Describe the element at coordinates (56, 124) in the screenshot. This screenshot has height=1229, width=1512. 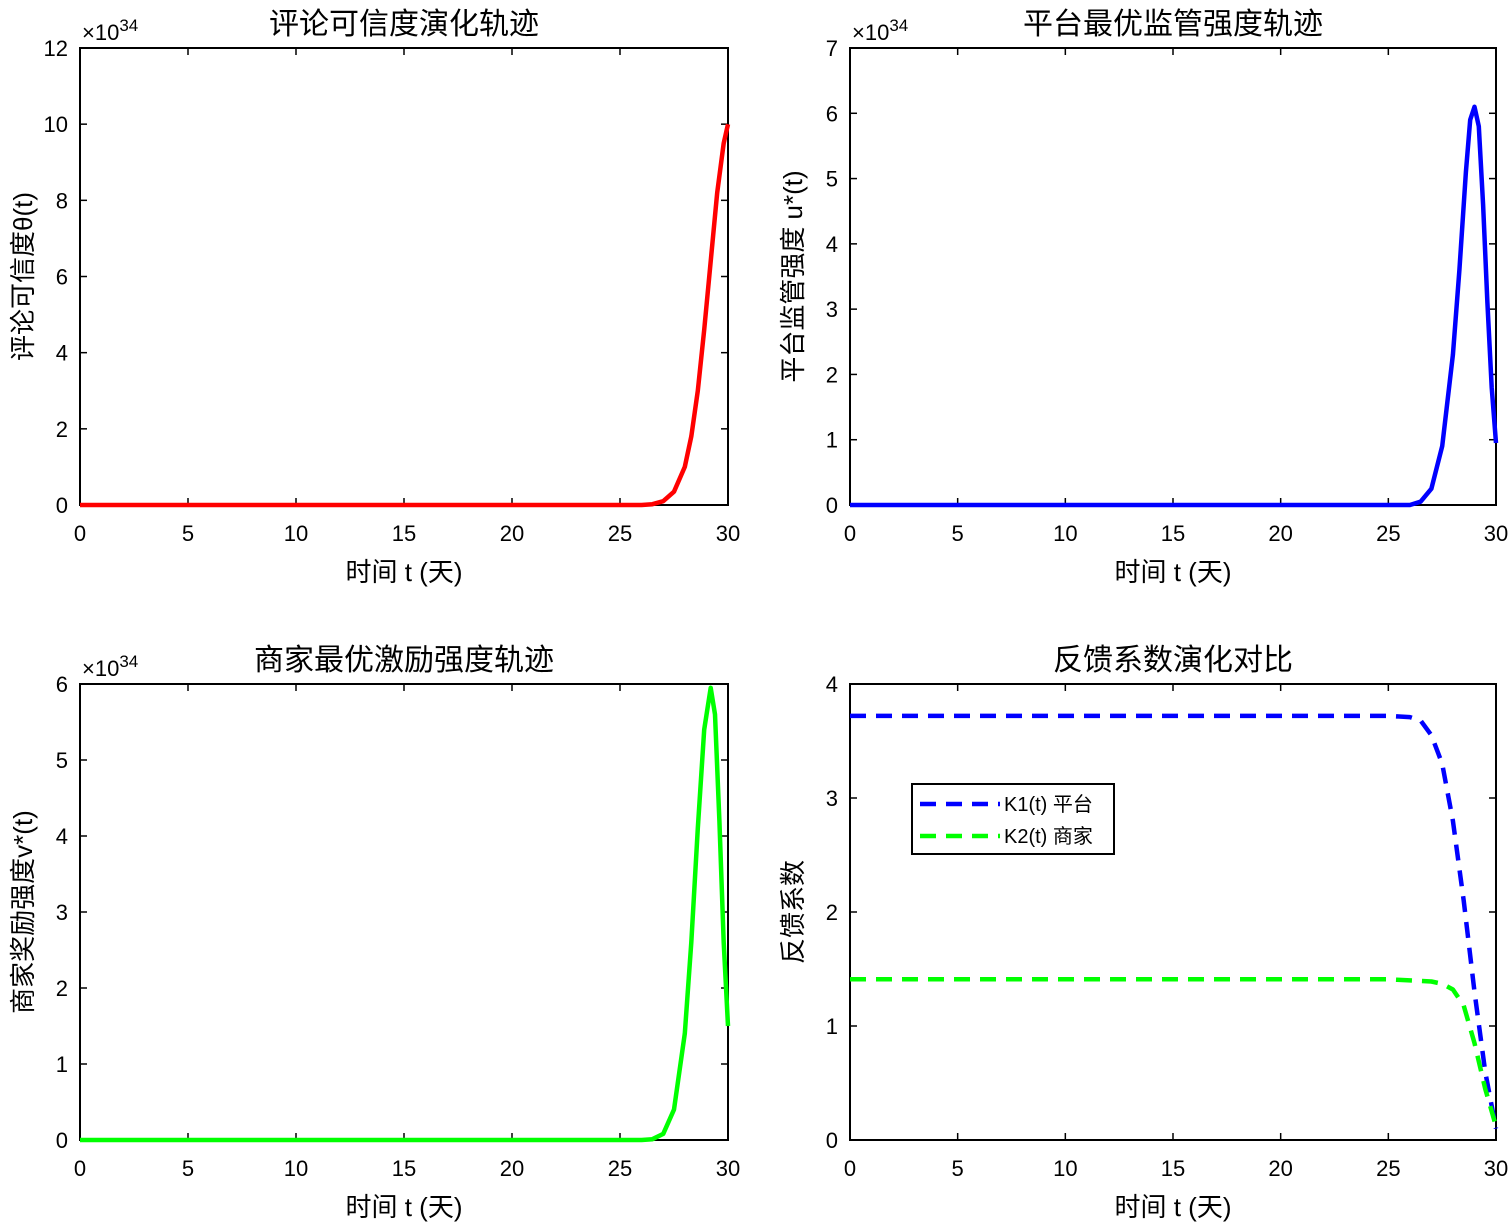
I see `y-tick-label: 10` at that location.